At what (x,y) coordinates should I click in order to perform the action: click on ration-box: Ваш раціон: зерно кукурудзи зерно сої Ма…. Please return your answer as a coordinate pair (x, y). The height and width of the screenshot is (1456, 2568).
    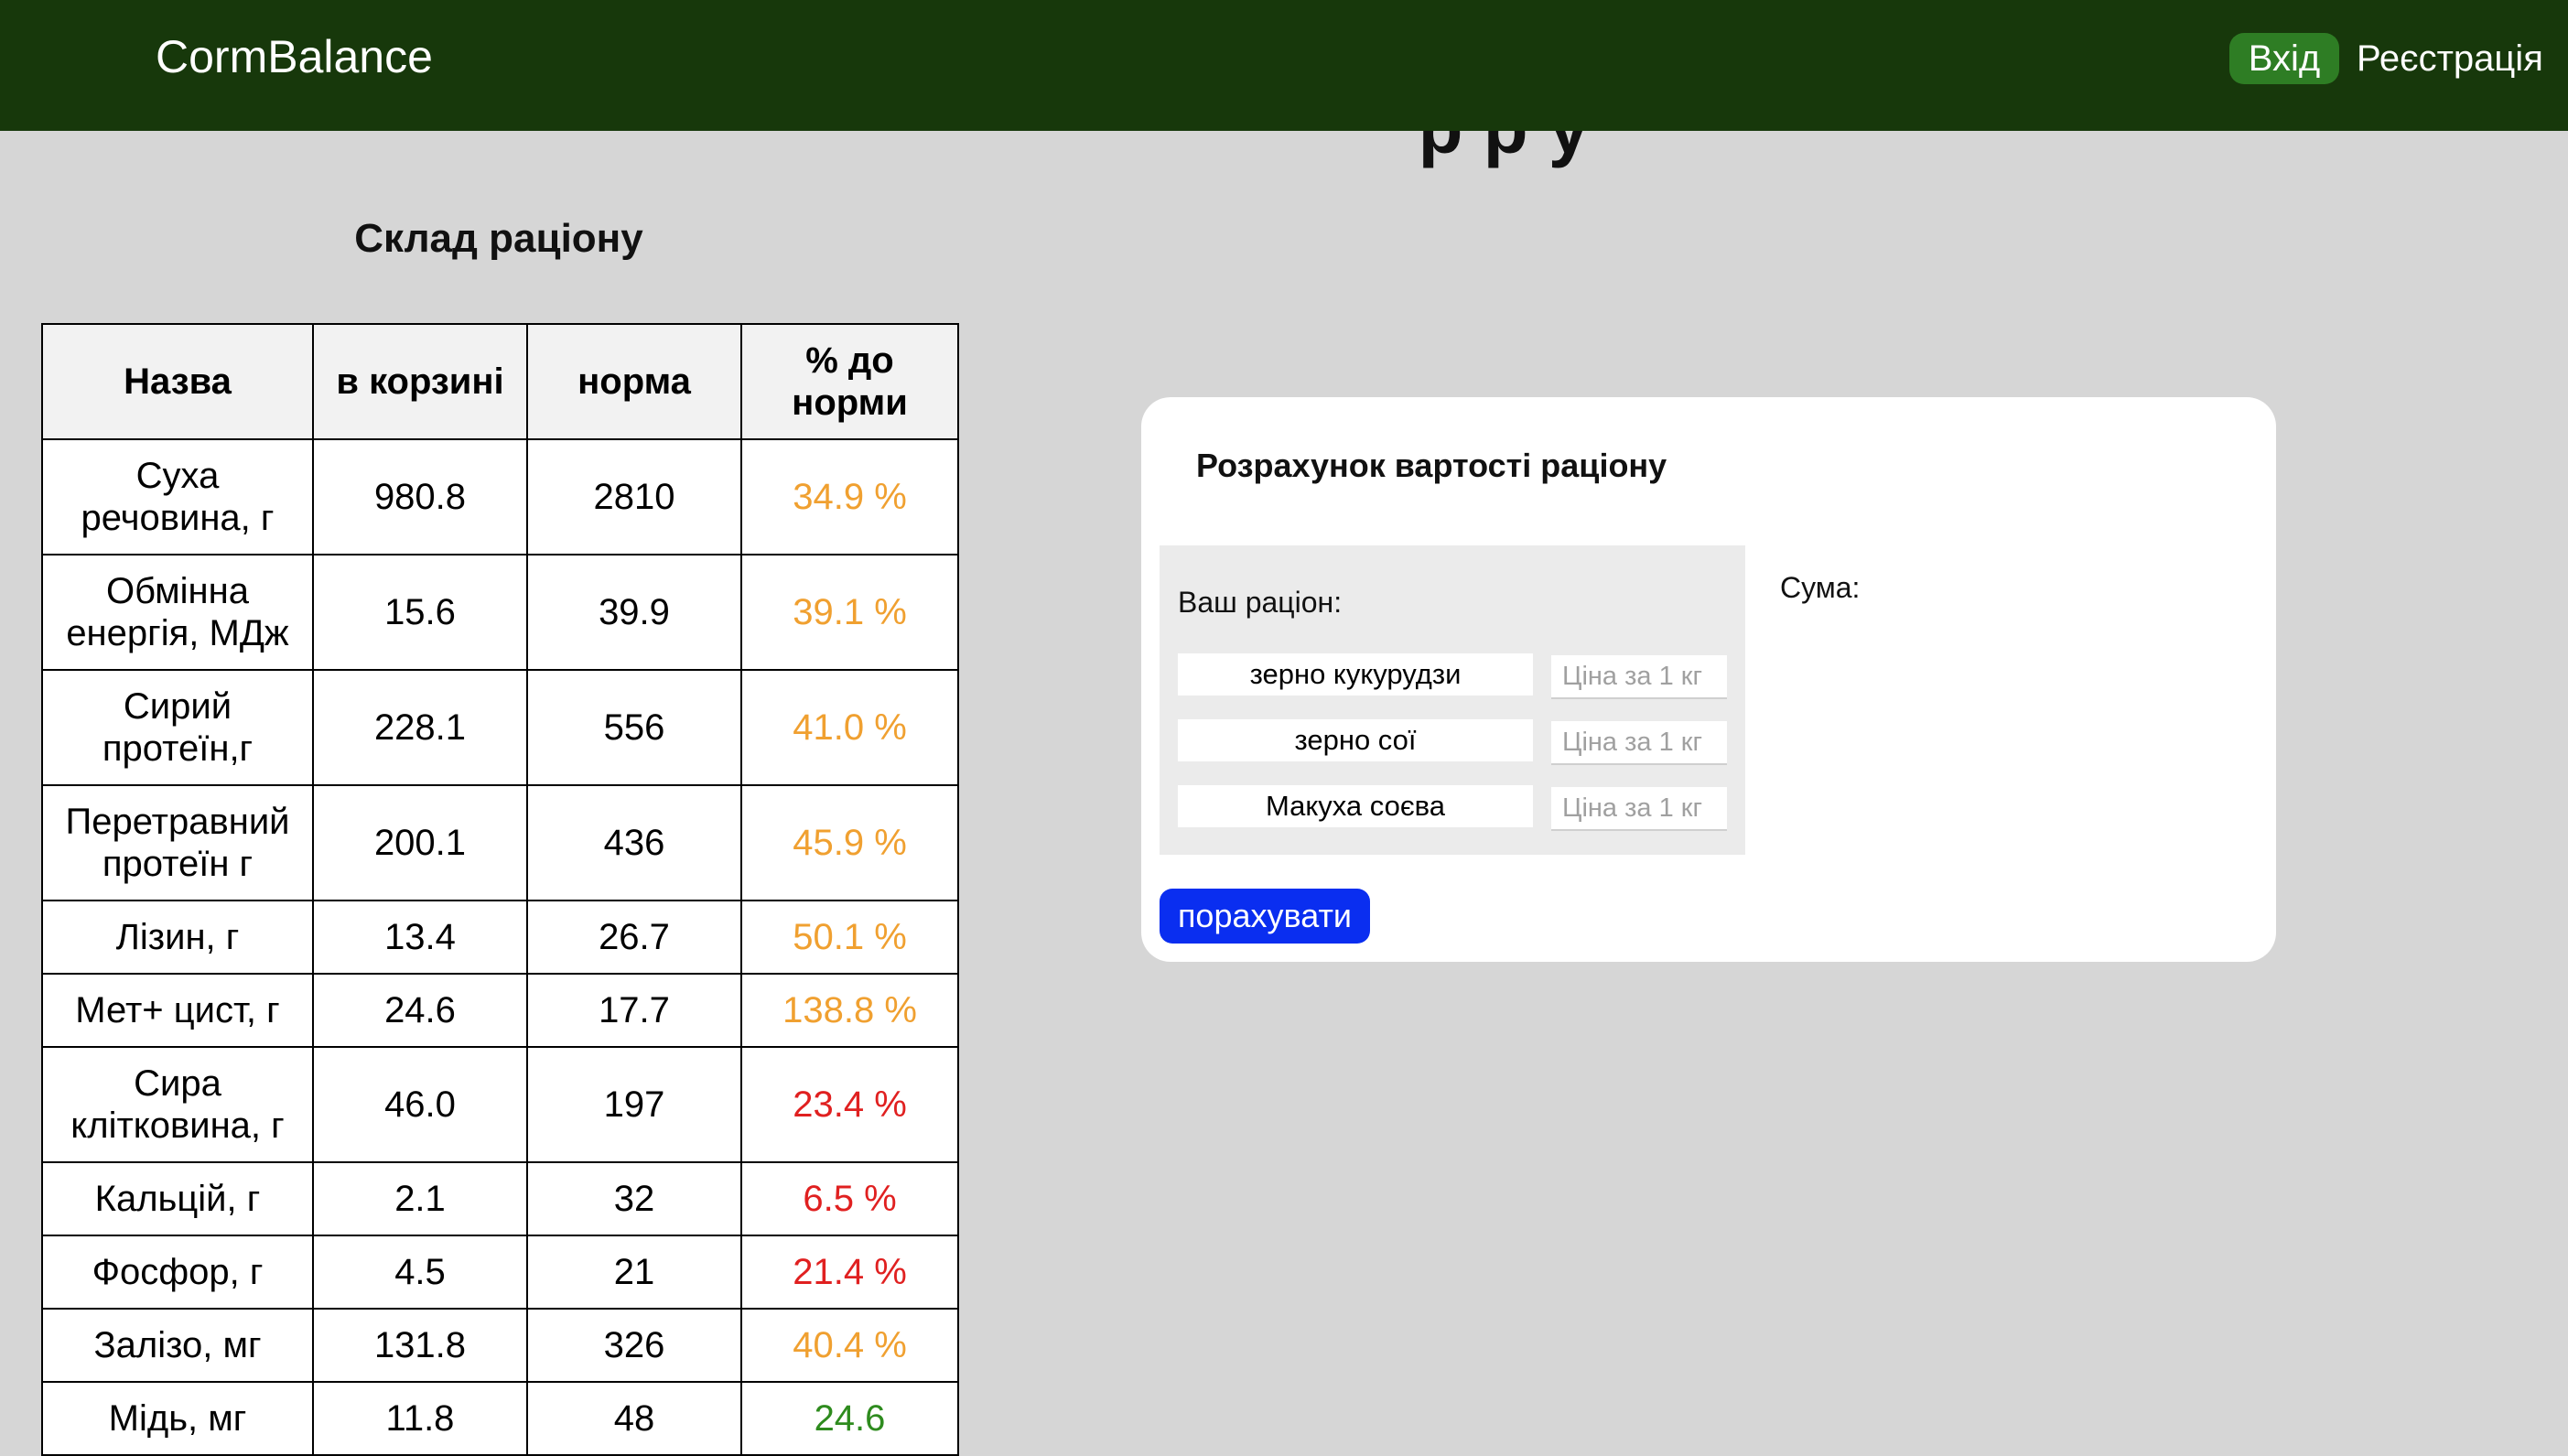
    Looking at the image, I should click on (1452, 700).